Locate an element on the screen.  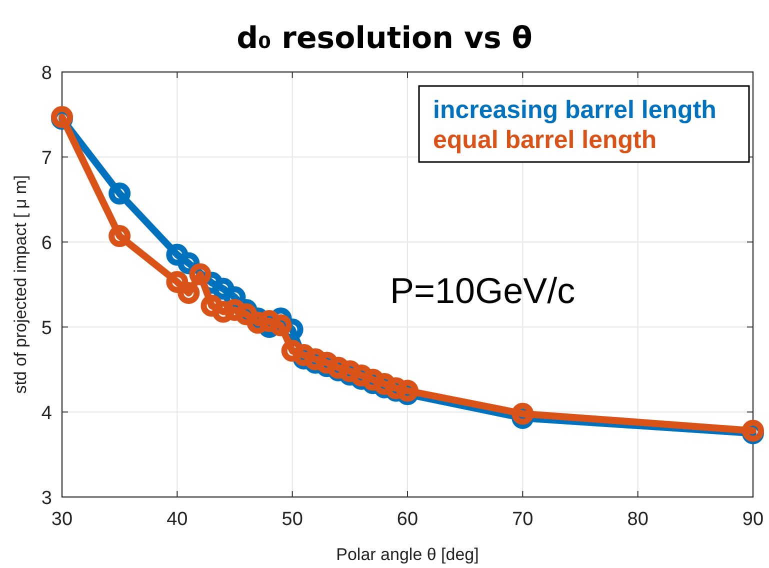
y-tick-label: 7 is located at coordinates (46, 158).